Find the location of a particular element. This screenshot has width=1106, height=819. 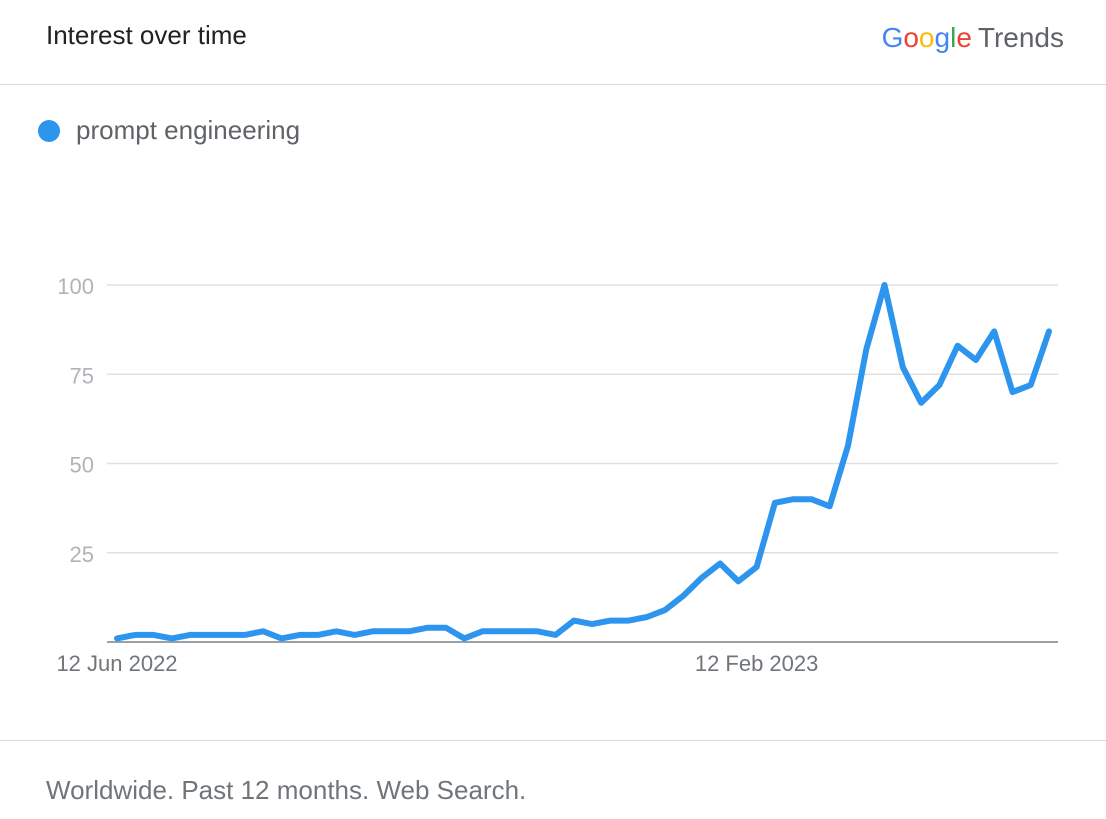

y-tick-label: 25 is located at coordinates (82, 554).